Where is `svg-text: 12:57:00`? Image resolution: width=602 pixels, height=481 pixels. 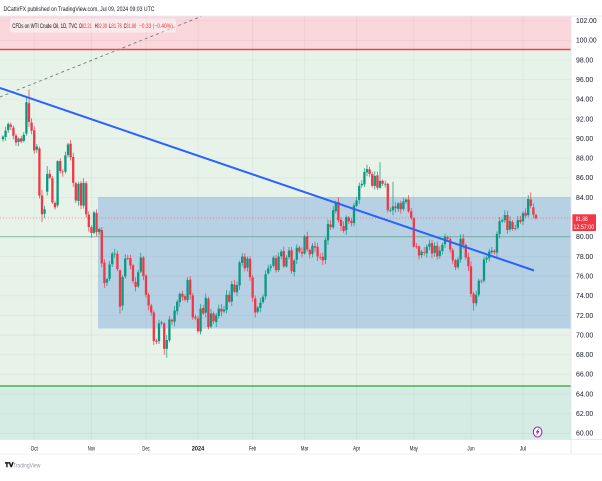
svg-text: 12:57:00 is located at coordinates (583, 227).